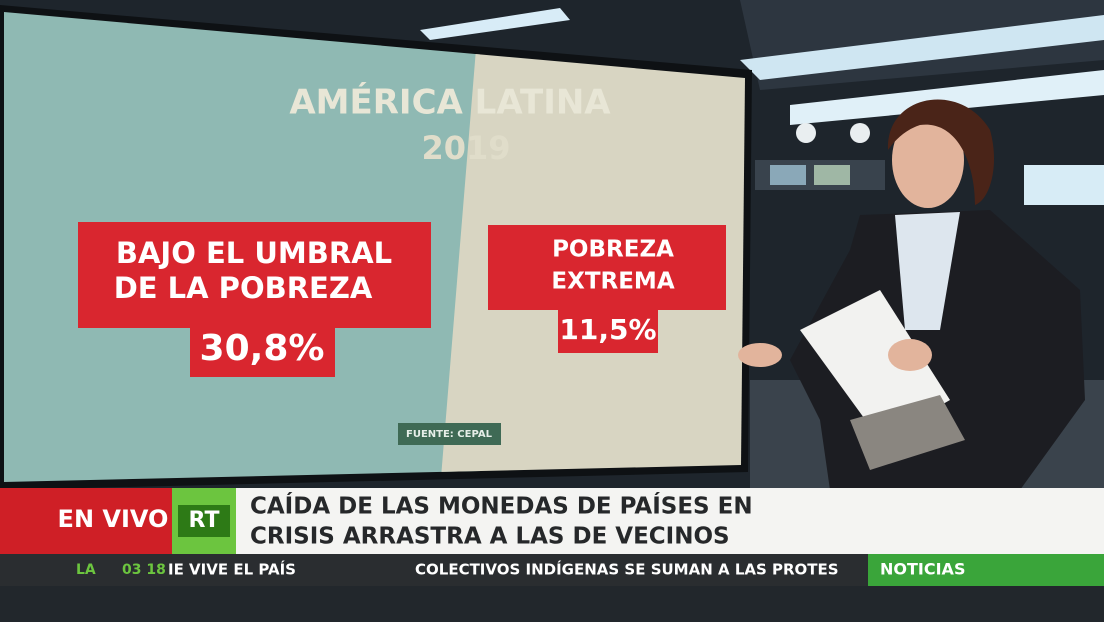 This screenshot has width=1104, height=622. What do you see at coordinates (670, 521) in the screenshot?
I see `headline-box` at bounding box center [670, 521].